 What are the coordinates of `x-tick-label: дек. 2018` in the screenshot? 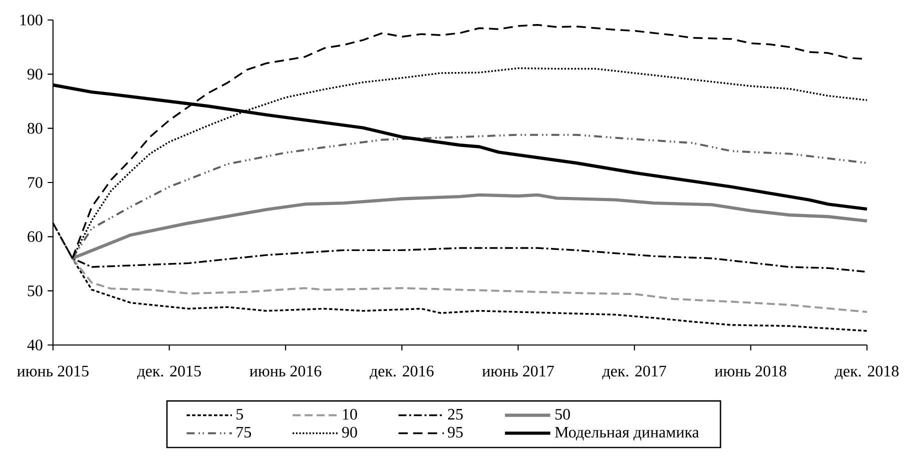 It's located at (866, 373).